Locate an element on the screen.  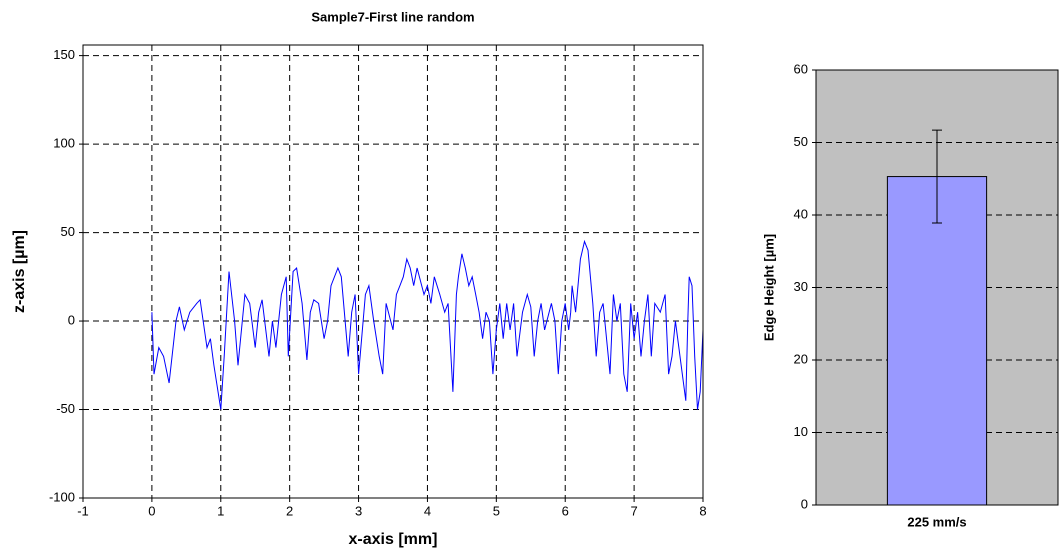
x-tick-label: 7 is located at coordinates (633, 510).